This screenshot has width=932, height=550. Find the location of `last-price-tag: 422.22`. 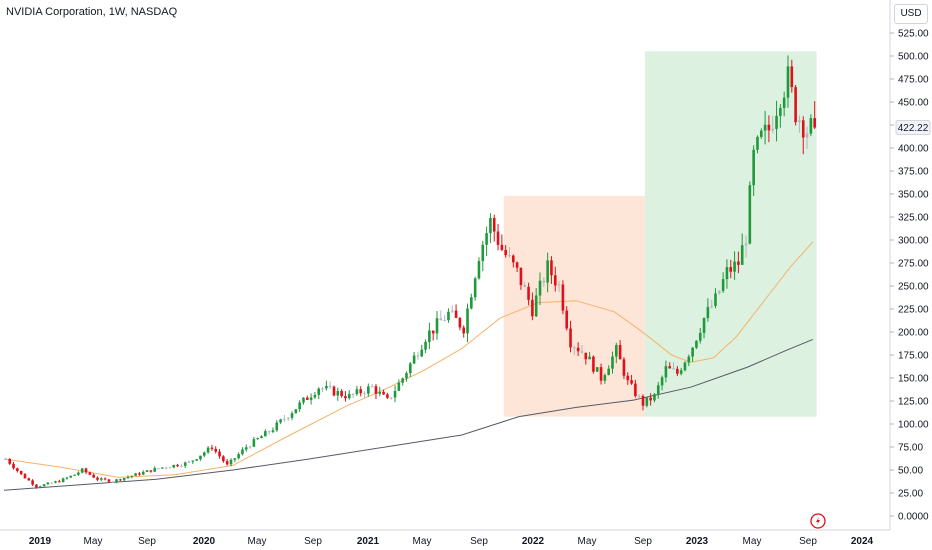

last-price-tag: 422.22 is located at coordinates (913, 128).